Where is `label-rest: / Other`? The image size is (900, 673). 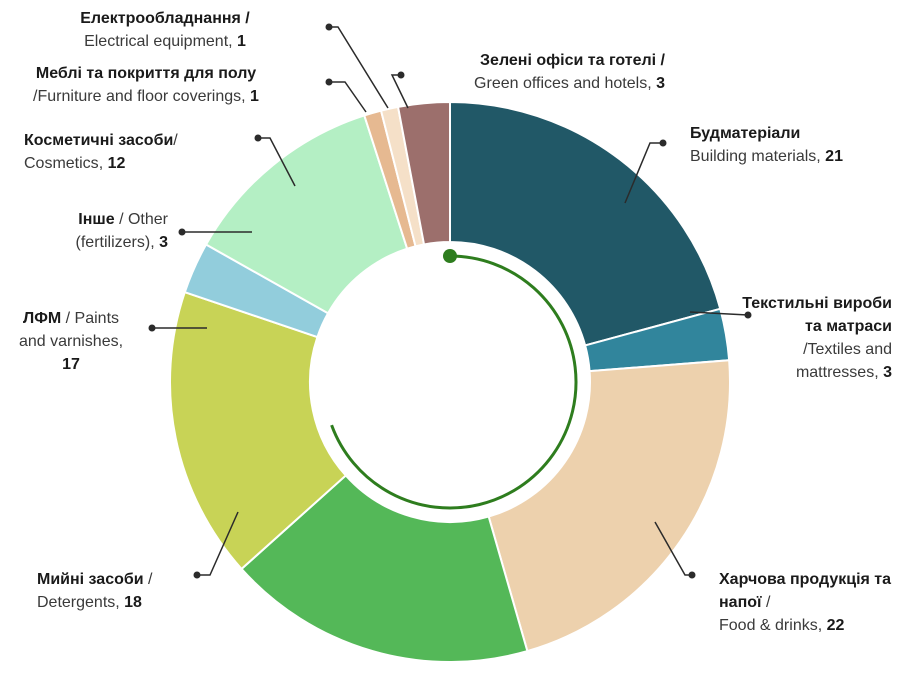 label-rest: / Other is located at coordinates (141, 219).